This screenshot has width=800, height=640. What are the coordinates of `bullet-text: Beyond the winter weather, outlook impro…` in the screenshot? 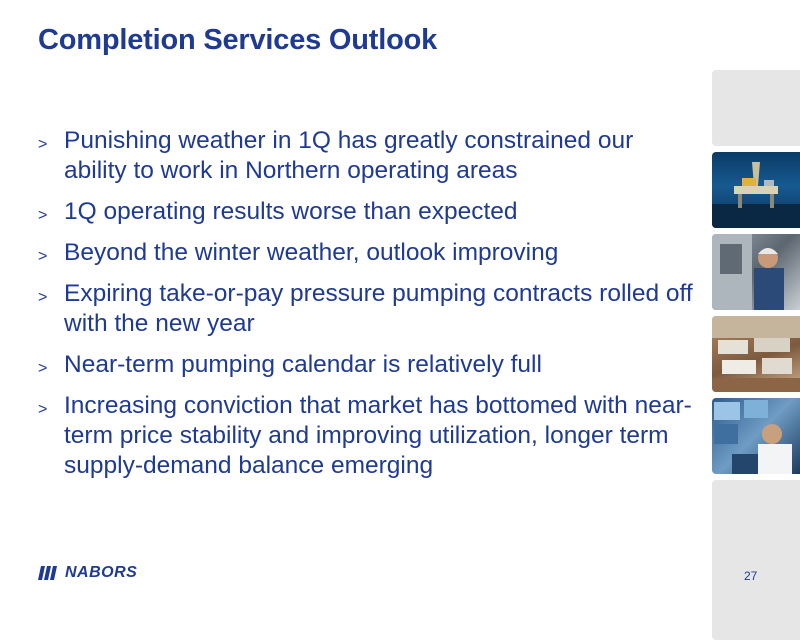 It's located at (311, 252).